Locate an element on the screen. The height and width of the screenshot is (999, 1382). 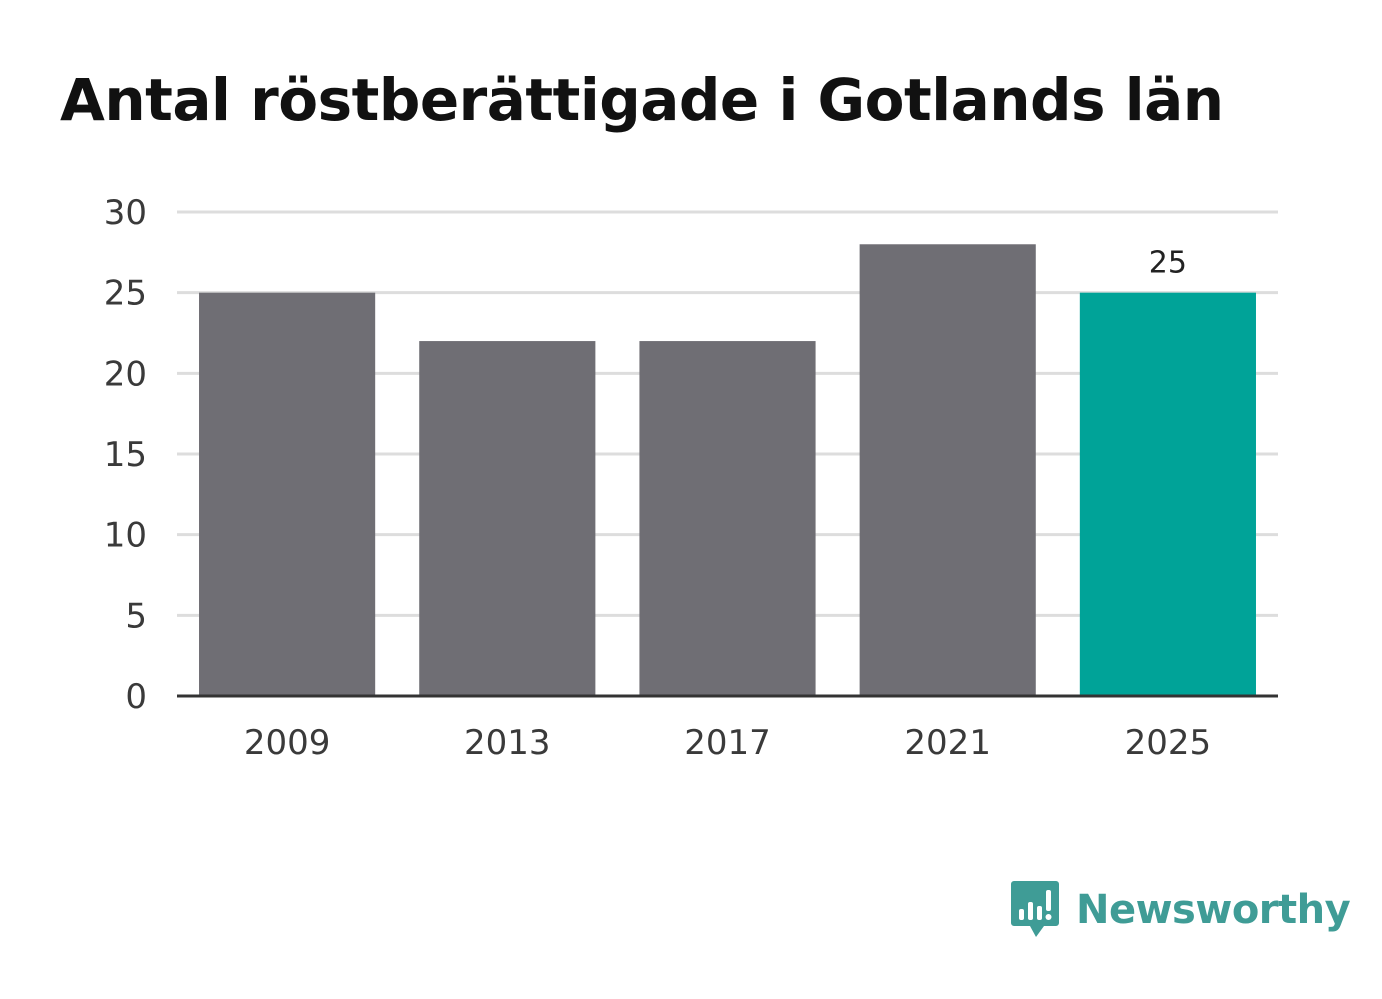
x-tick-label: 2017 is located at coordinates (727, 743).